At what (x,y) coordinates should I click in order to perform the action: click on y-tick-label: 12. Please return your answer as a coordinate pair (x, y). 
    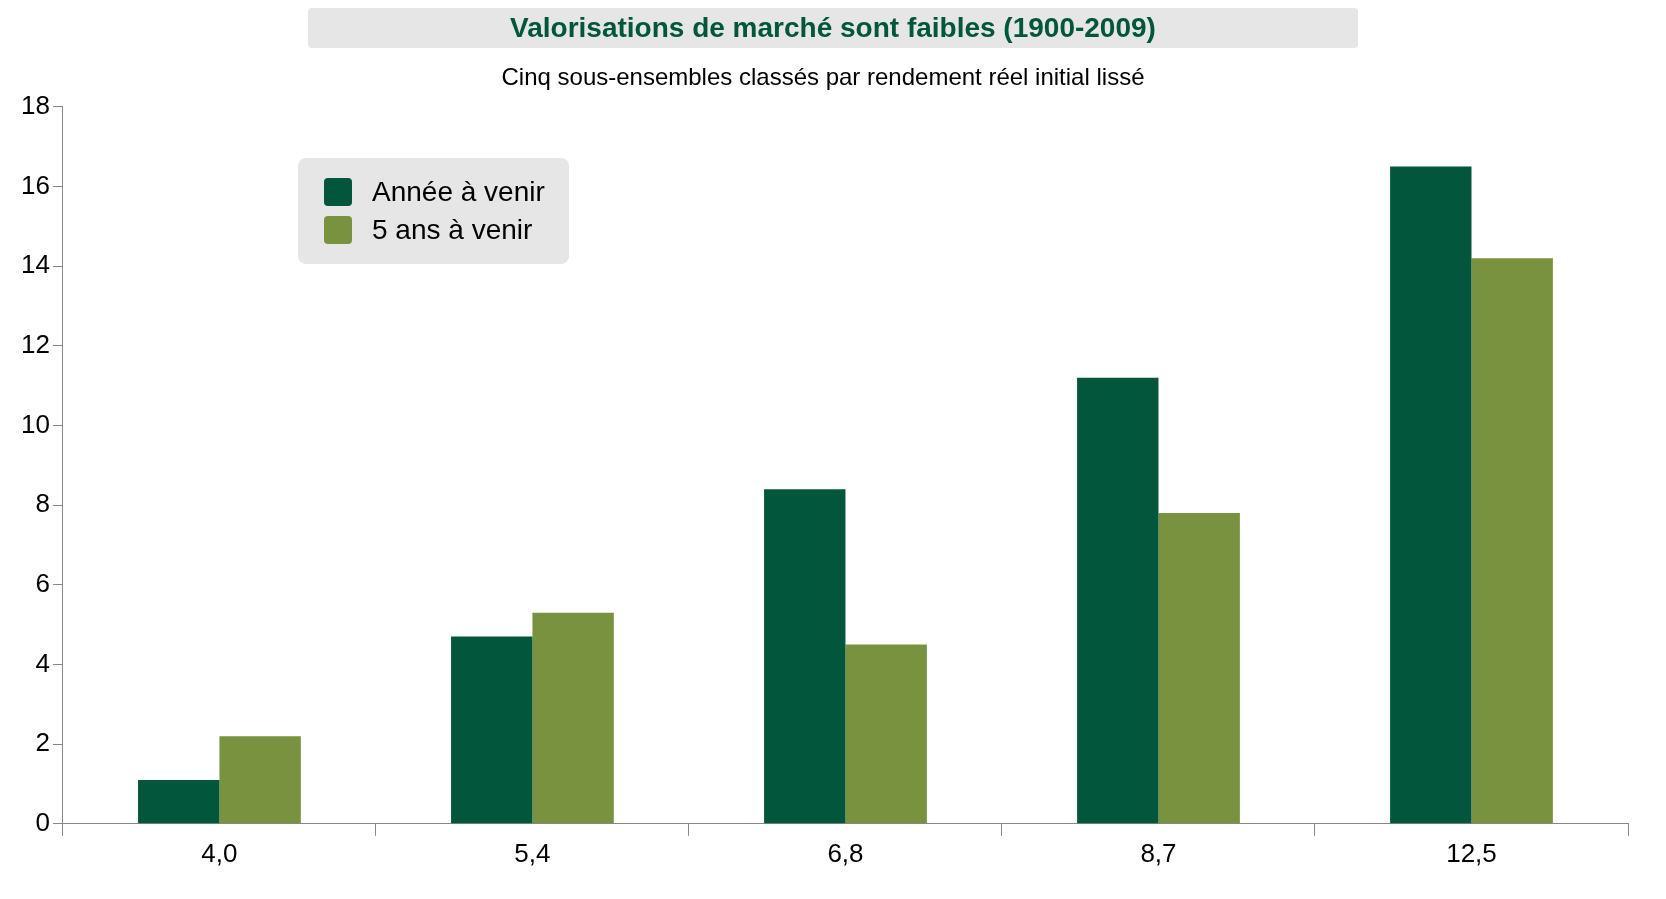
    Looking at the image, I should click on (35, 343).